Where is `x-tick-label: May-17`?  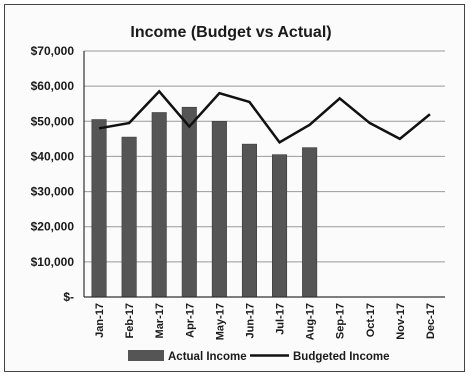 x-tick-label: May-17 is located at coordinates (220, 321).